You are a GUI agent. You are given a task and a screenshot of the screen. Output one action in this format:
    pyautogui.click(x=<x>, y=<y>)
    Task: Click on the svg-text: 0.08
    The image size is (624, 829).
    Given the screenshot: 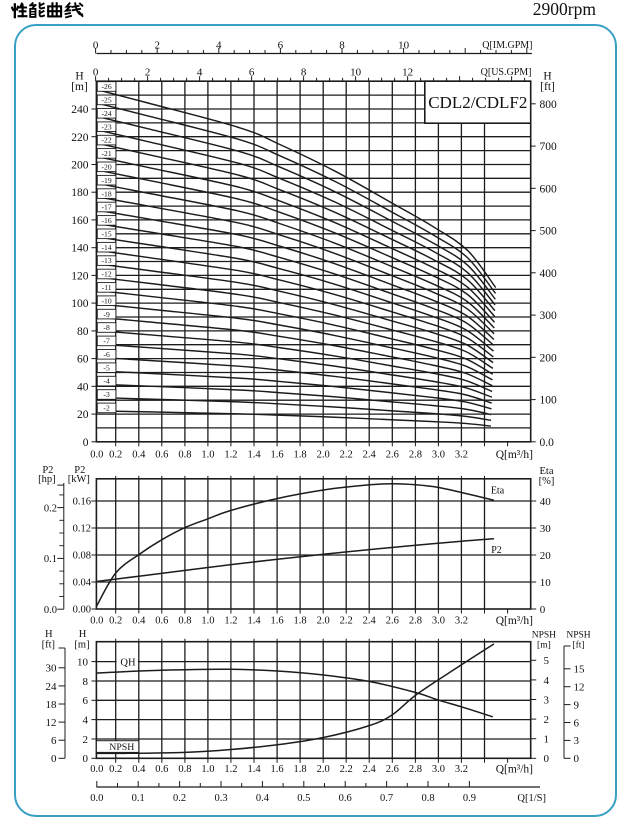 What is the action you would take?
    pyautogui.click(x=82, y=556)
    